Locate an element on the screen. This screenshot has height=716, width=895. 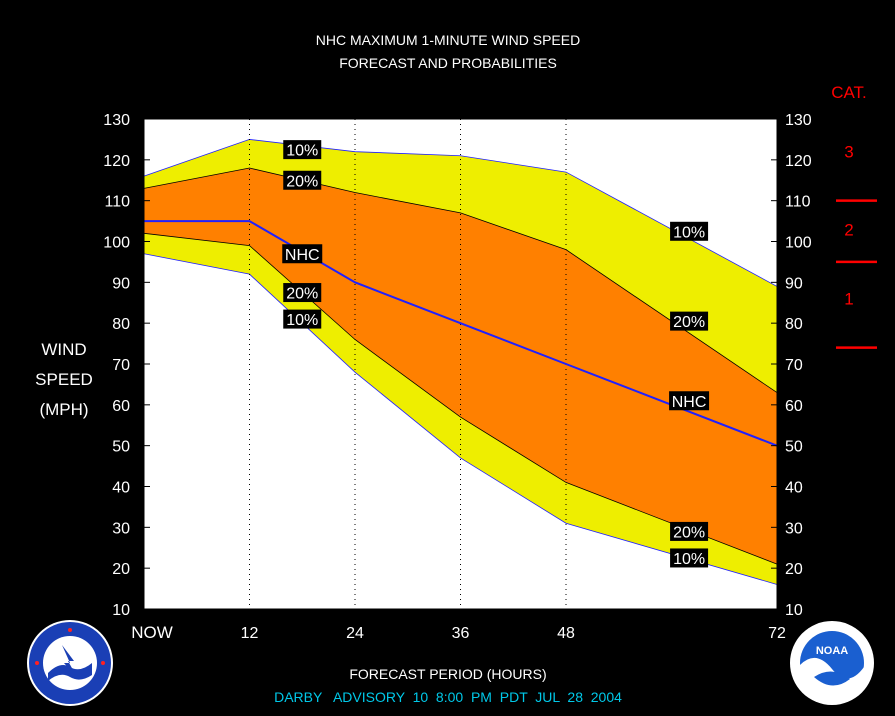
chart-title-line-2: FORECAST AND PROBABILITIES is located at coordinates (448, 63).